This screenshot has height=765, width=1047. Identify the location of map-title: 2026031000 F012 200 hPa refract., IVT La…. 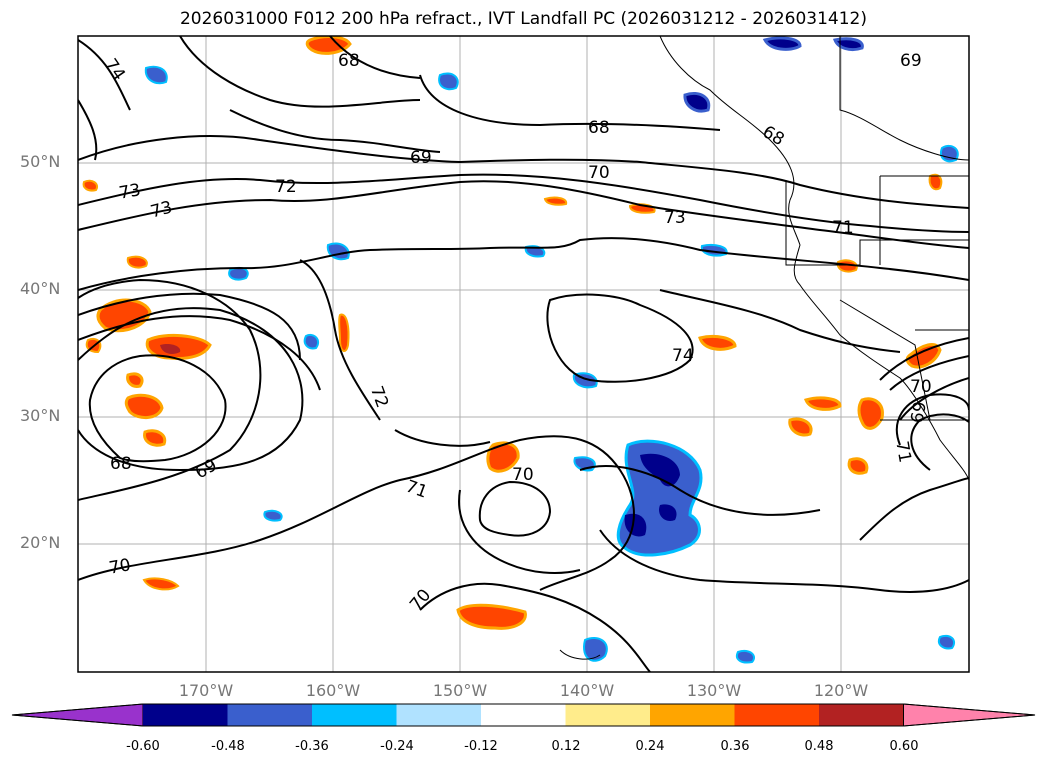
(523, 19).